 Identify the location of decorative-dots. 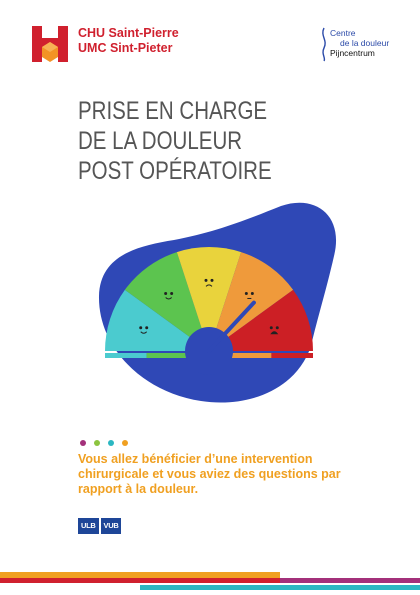
(108, 439).